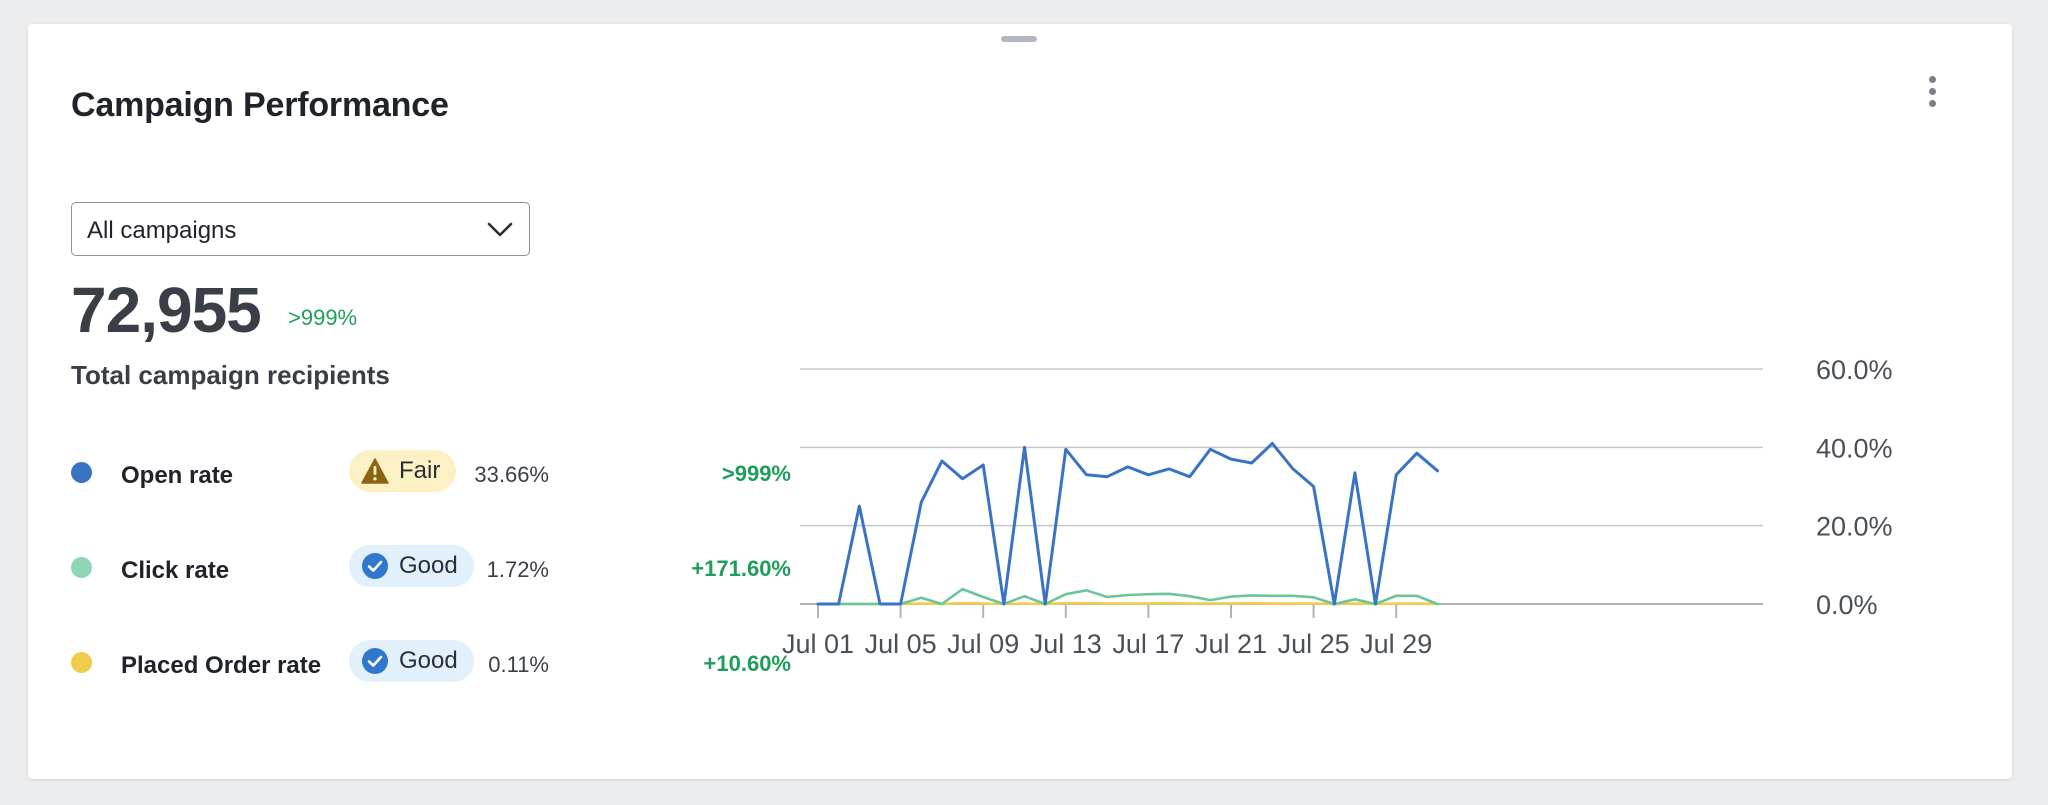  What do you see at coordinates (500, 229) in the screenshot?
I see `chevron-down-icon` at bounding box center [500, 229].